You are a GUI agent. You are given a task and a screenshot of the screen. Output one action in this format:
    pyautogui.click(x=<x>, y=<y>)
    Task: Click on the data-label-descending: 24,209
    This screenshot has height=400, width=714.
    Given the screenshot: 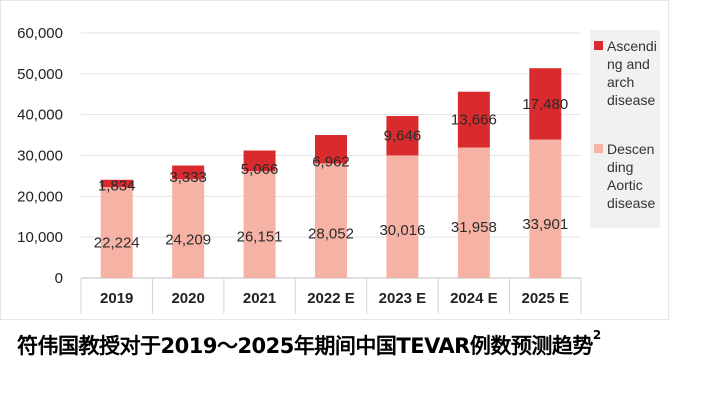 What is the action you would take?
    pyautogui.click(x=188, y=239)
    